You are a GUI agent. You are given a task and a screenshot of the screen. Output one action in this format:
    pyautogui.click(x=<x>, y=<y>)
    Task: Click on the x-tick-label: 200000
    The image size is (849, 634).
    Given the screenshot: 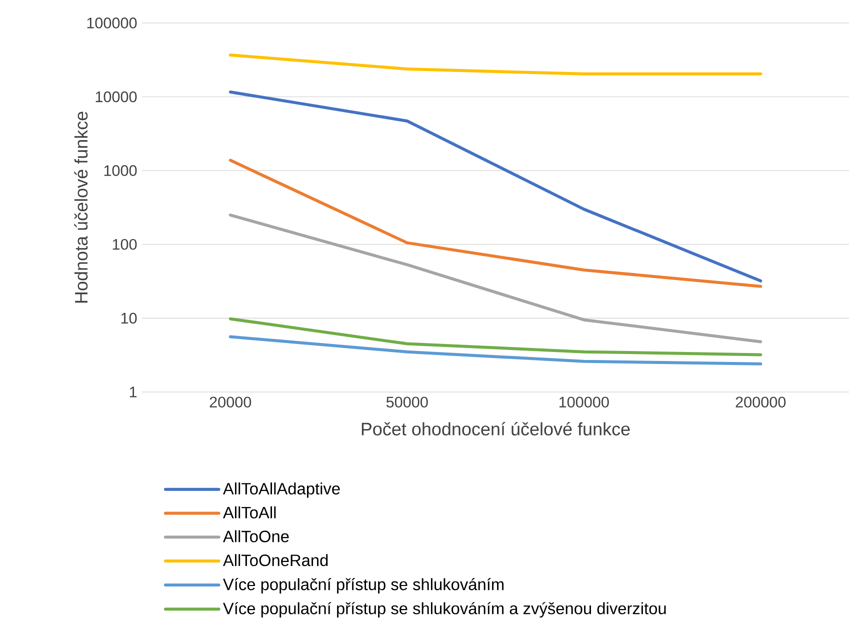 What is the action you would take?
    pyautogui.click(x=761, y=402)
    